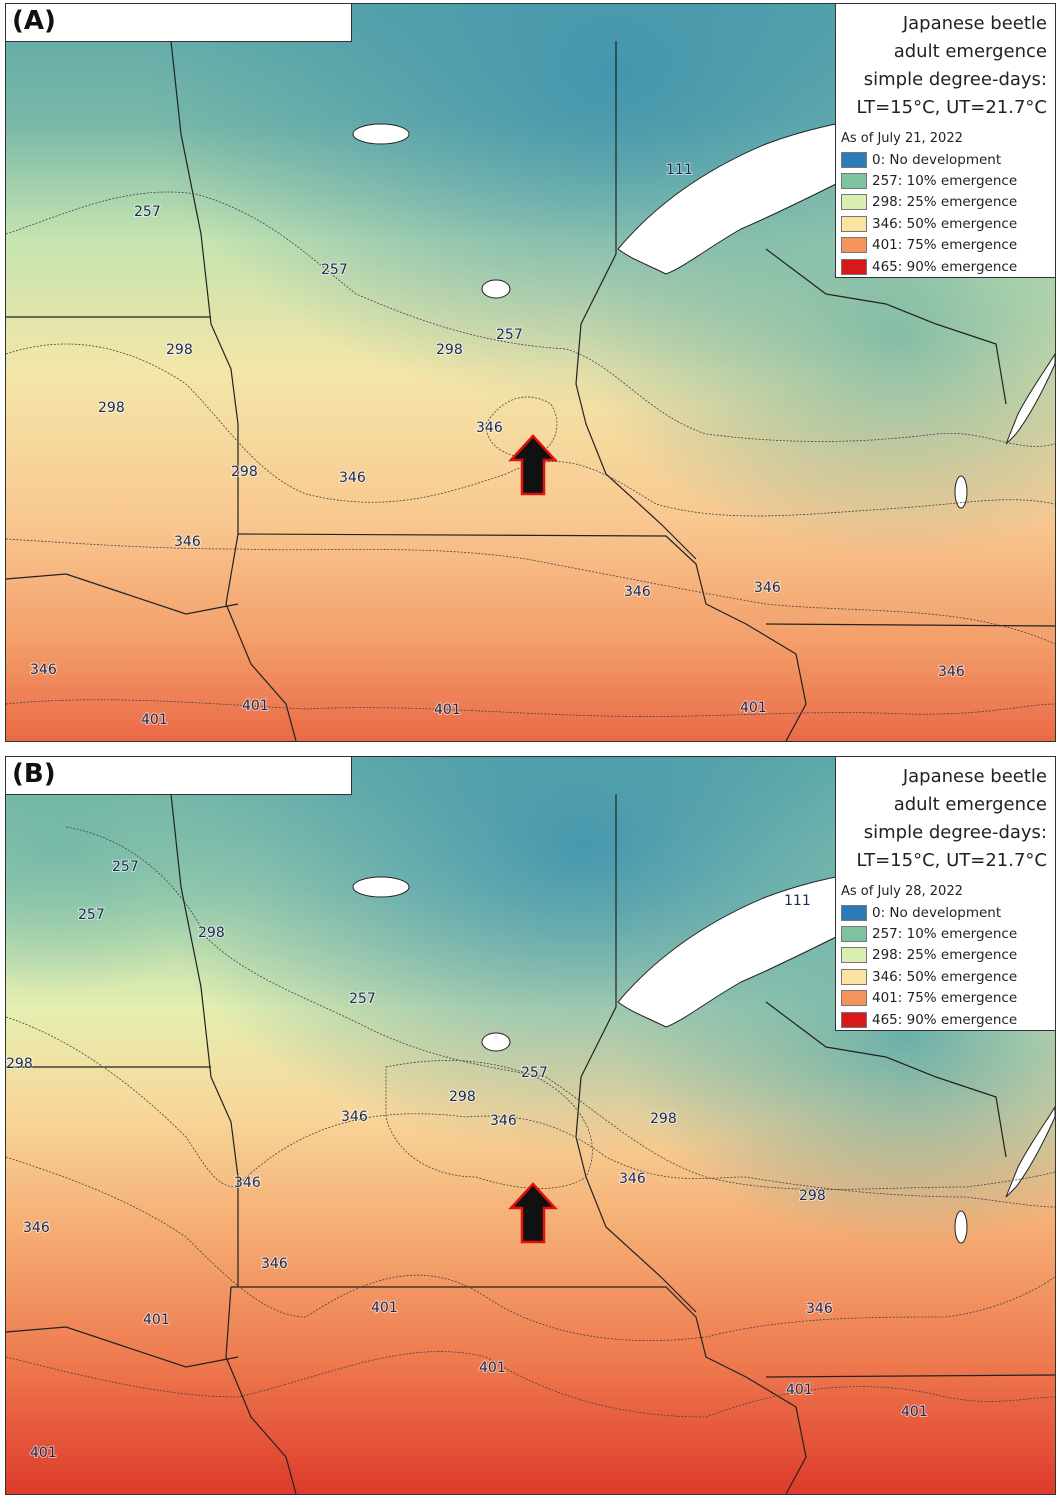  What do you see at coordinates (1030, 1152) in the screenshot?
I see `lake-michigan` at bounding box center [1030, 1152].